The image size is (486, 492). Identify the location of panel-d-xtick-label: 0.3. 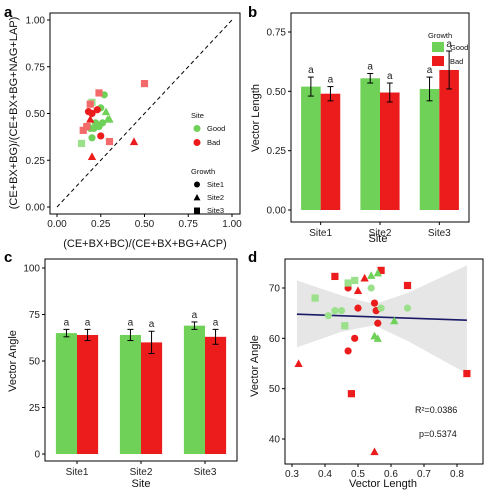
(292, 474).